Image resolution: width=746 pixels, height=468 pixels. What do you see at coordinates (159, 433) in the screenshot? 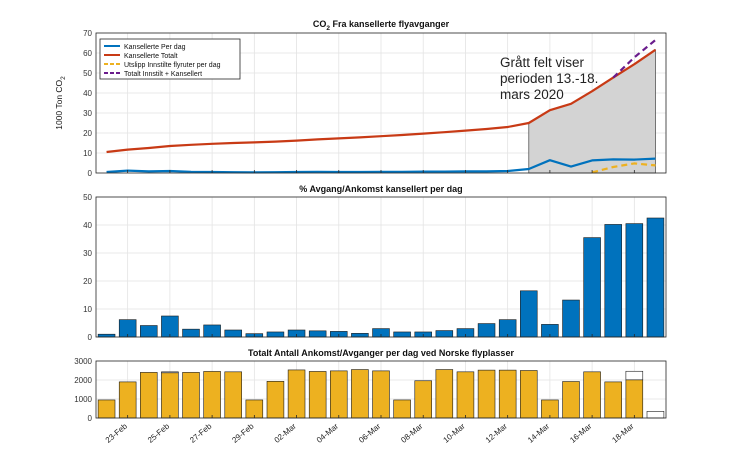
I see `x-tick-label: 25-Feb` at bounding box center [159, 433].